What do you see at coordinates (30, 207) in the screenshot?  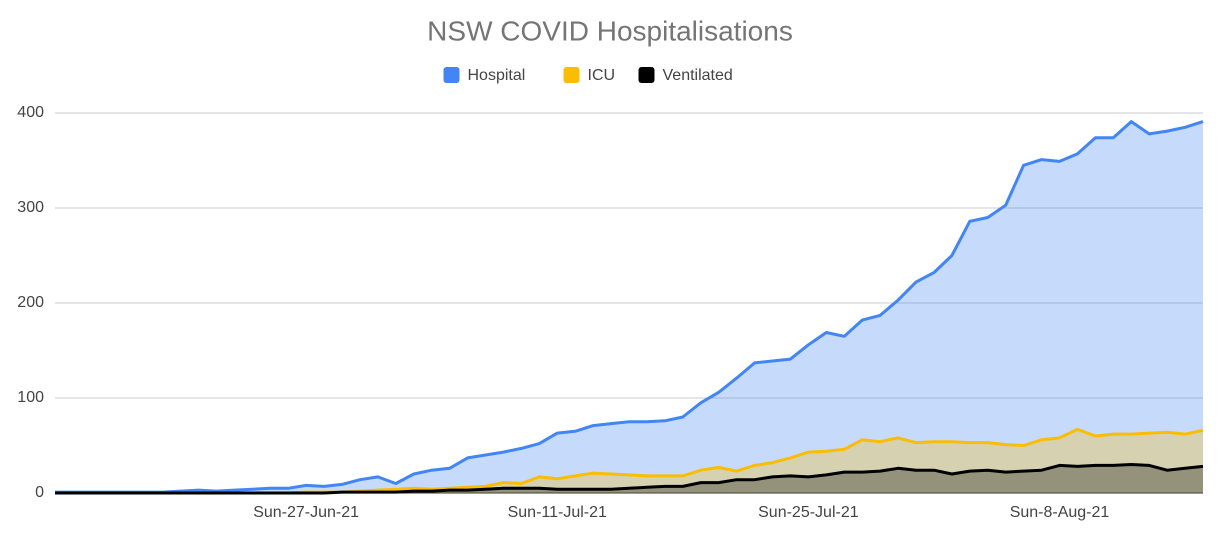 I see `y-tick-label: 300` at bounding box center [30, 207].